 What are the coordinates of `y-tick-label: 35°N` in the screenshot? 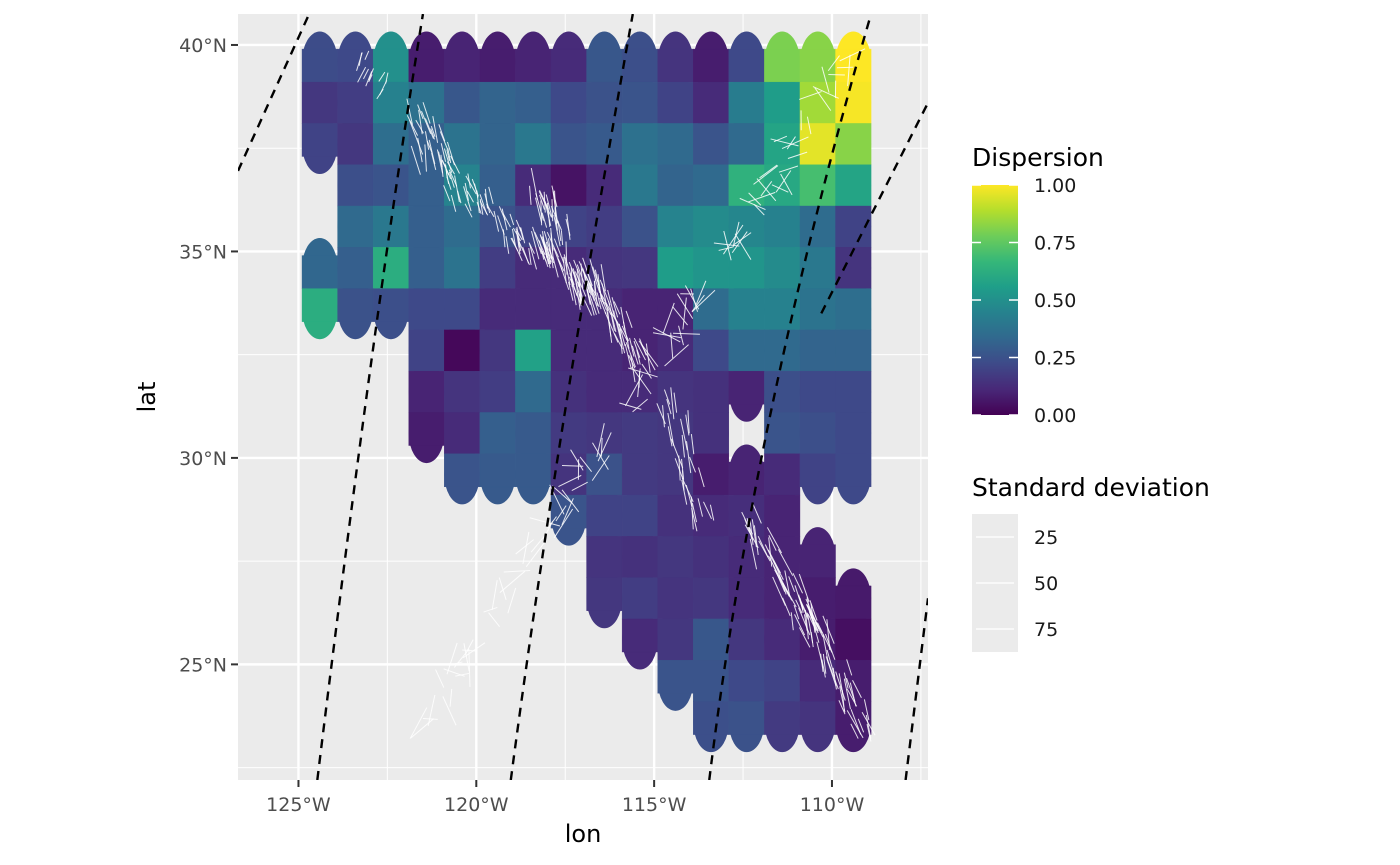 It's located at (203, 252).